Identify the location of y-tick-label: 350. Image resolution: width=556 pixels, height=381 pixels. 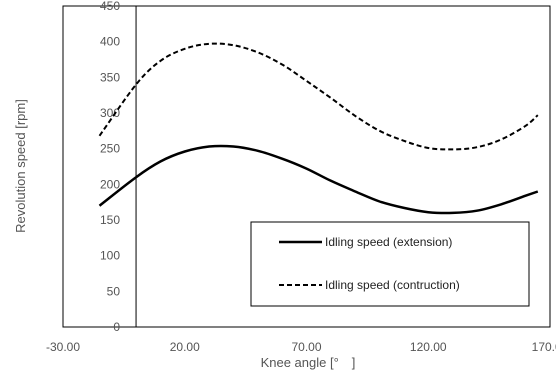
(110, 77).